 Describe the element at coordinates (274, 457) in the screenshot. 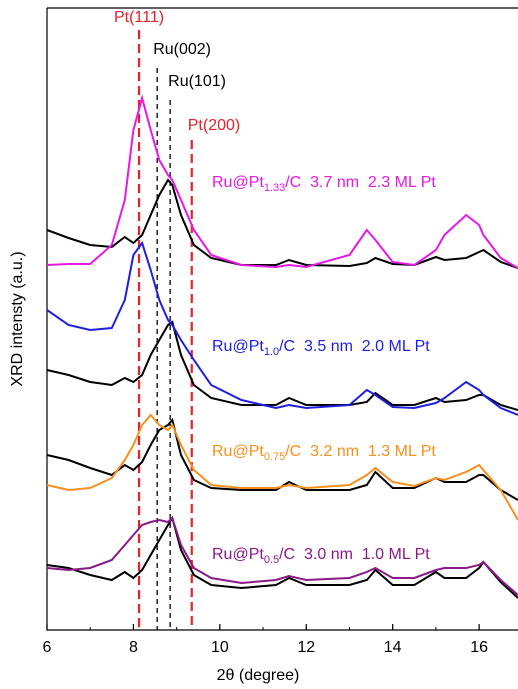

I see `label-sub: 0.75` at that location.